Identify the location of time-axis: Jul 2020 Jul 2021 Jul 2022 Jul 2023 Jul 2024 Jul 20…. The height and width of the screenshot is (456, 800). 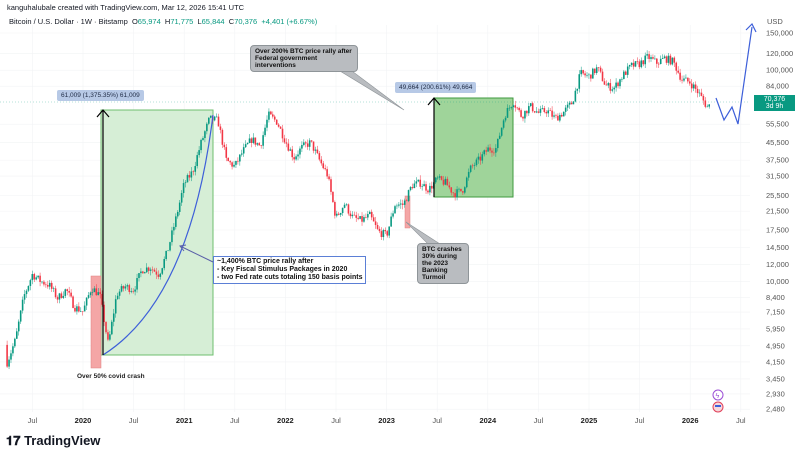
(387, 420).